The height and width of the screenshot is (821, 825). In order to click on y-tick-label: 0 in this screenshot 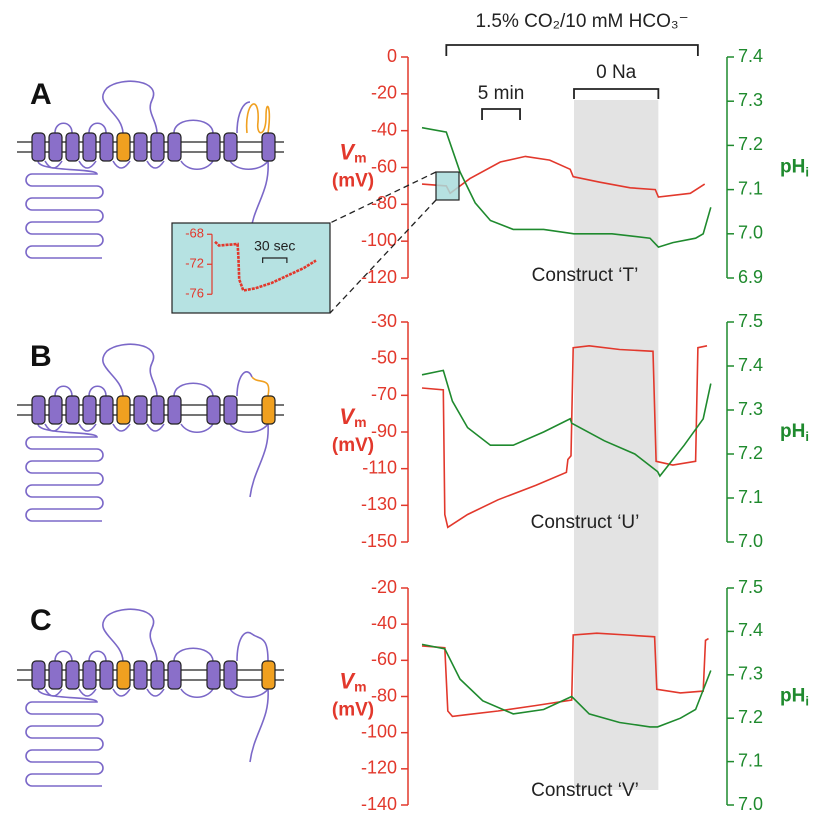, I will do `click(392, 56)`.